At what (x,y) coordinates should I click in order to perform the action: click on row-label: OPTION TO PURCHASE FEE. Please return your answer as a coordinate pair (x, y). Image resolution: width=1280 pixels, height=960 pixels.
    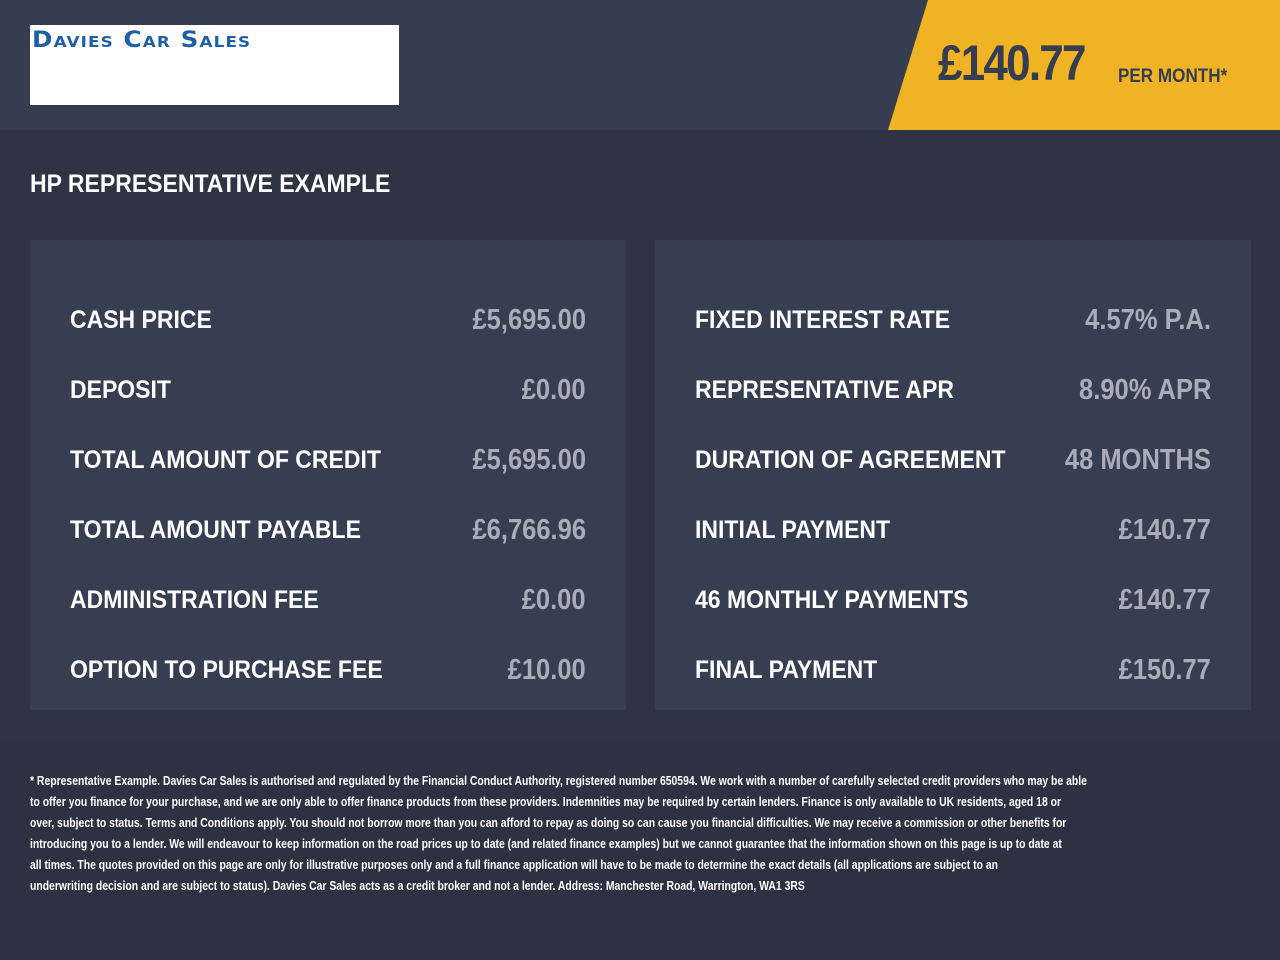
    Looking at the image, I should click on (226, 669).